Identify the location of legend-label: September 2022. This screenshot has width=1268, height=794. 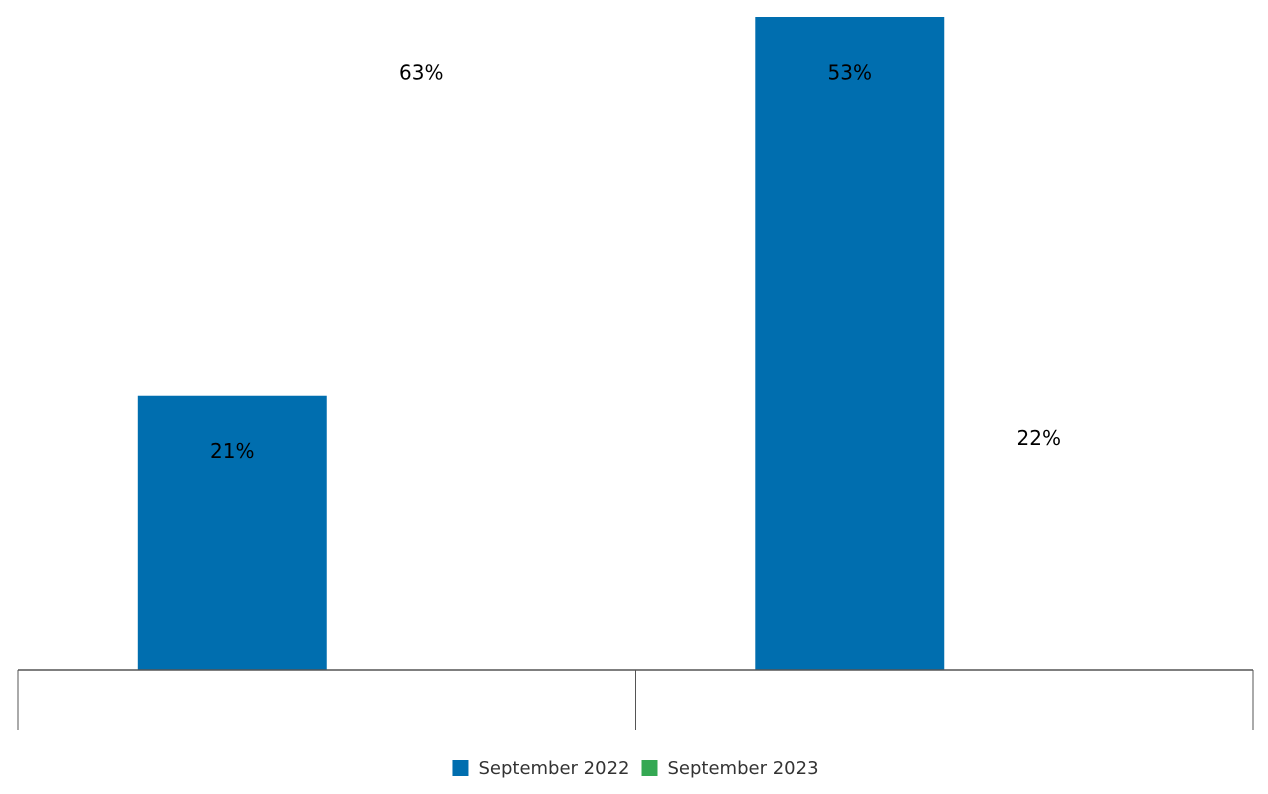
(553, 768).